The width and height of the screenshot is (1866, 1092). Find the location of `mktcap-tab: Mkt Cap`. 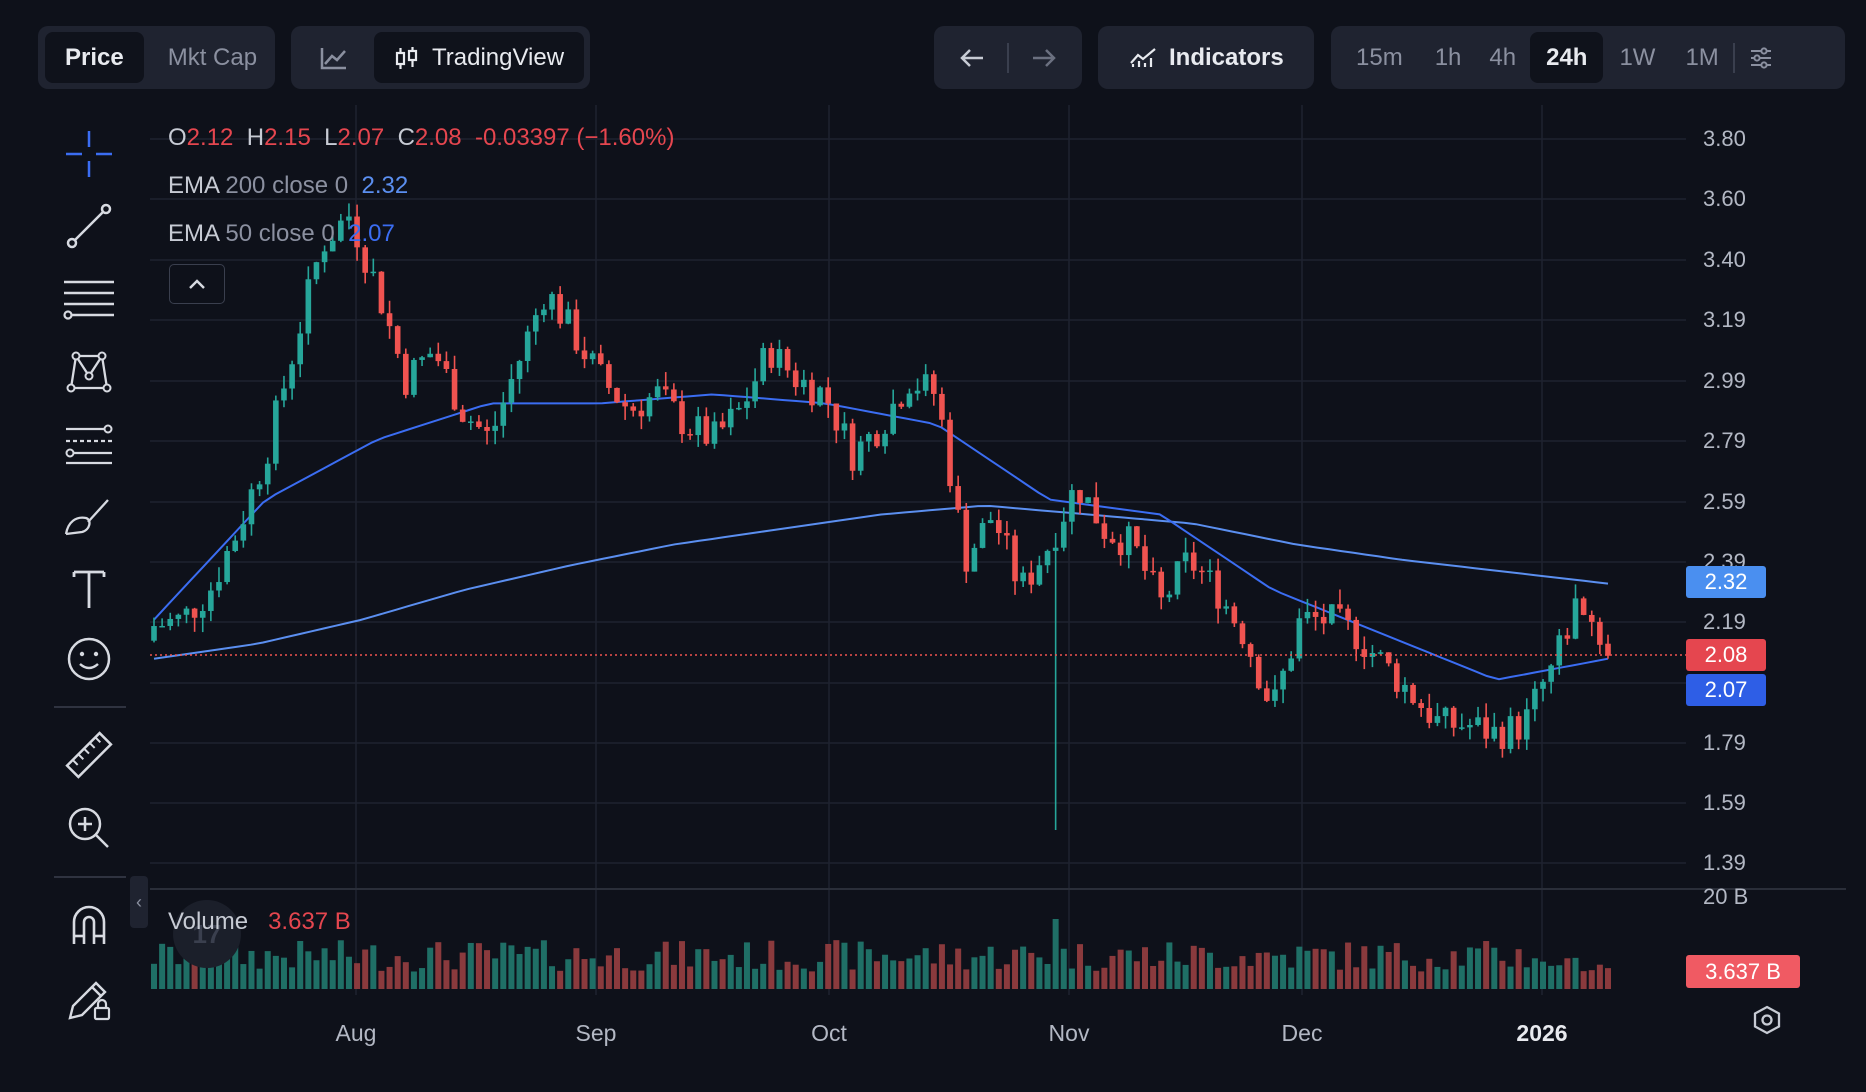

mktcap-tab: Mkt Cap is located at coordinates (212, 57).